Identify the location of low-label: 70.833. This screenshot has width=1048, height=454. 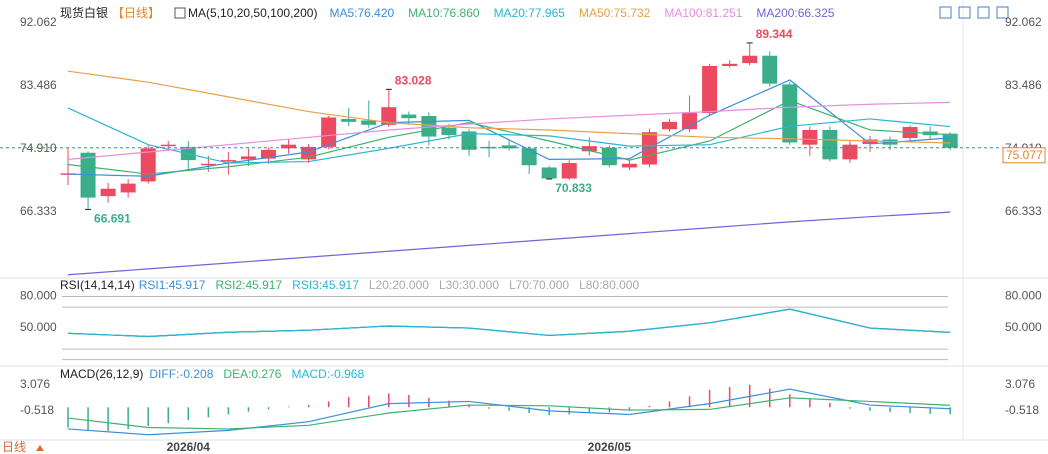
(573, 188).